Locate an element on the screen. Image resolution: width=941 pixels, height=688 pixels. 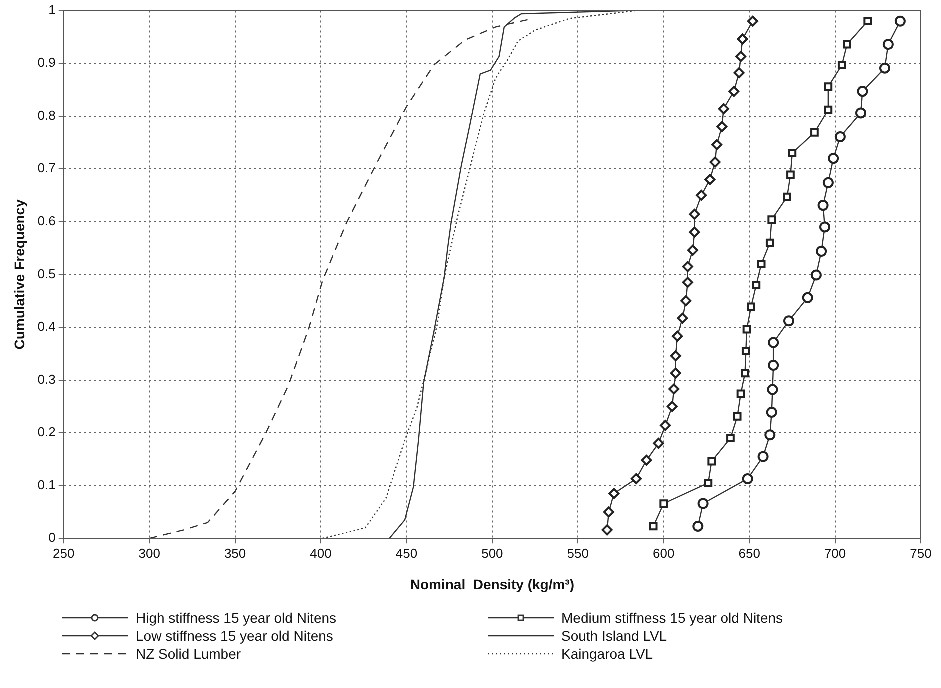
legend-label: Low stiffness 15 year old Nitens is located at coordinates (235, 636).